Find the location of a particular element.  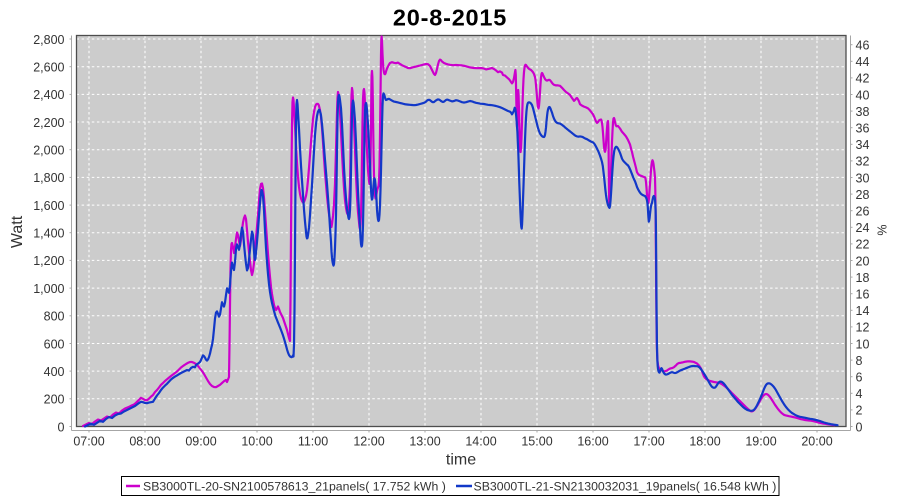

svg-text: 24 is located at coordinates (863, 228).